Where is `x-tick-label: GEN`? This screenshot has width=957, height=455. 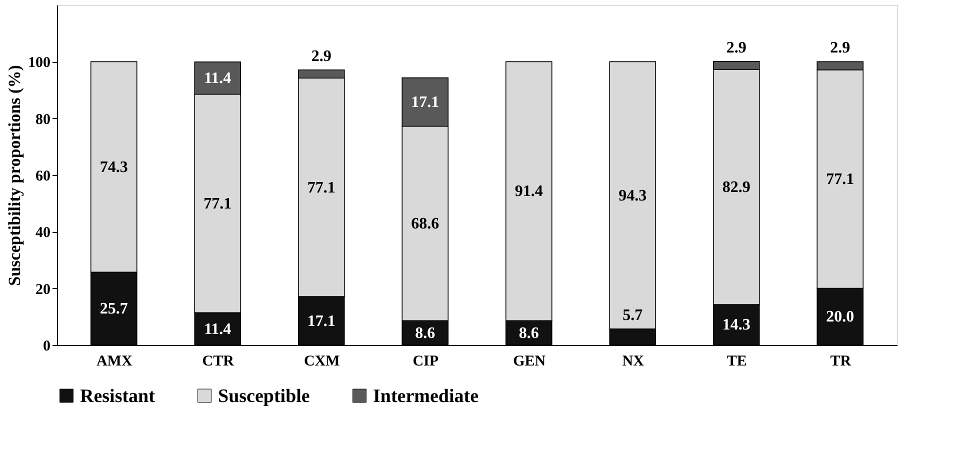 x-tick-label: GEN is located at coordinates (529, 362).